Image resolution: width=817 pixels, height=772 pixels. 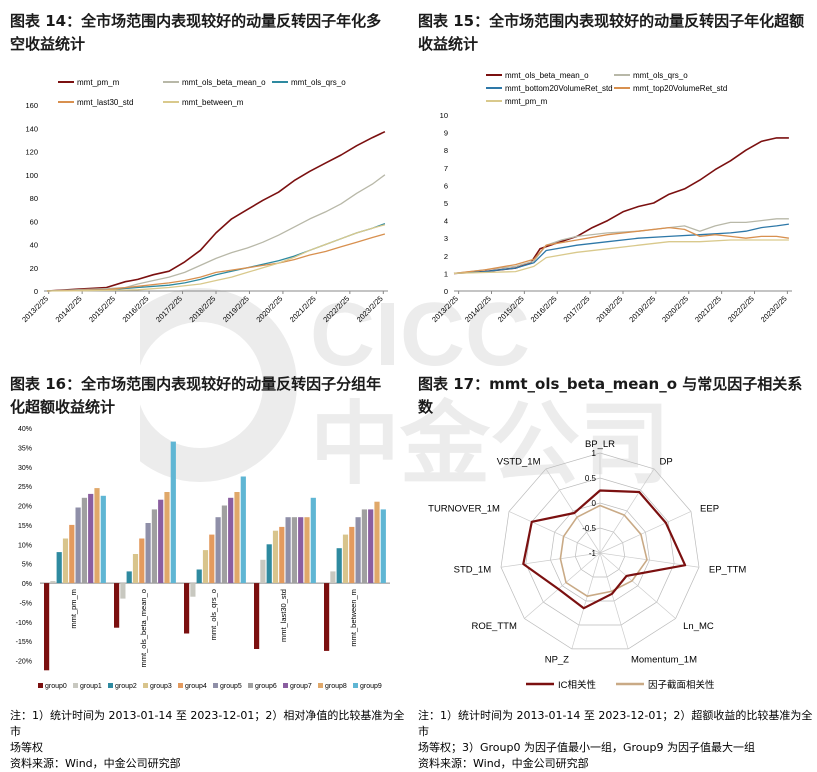 I want to click on fig16-ytick-2: -15%, so click(x=24, y=642).